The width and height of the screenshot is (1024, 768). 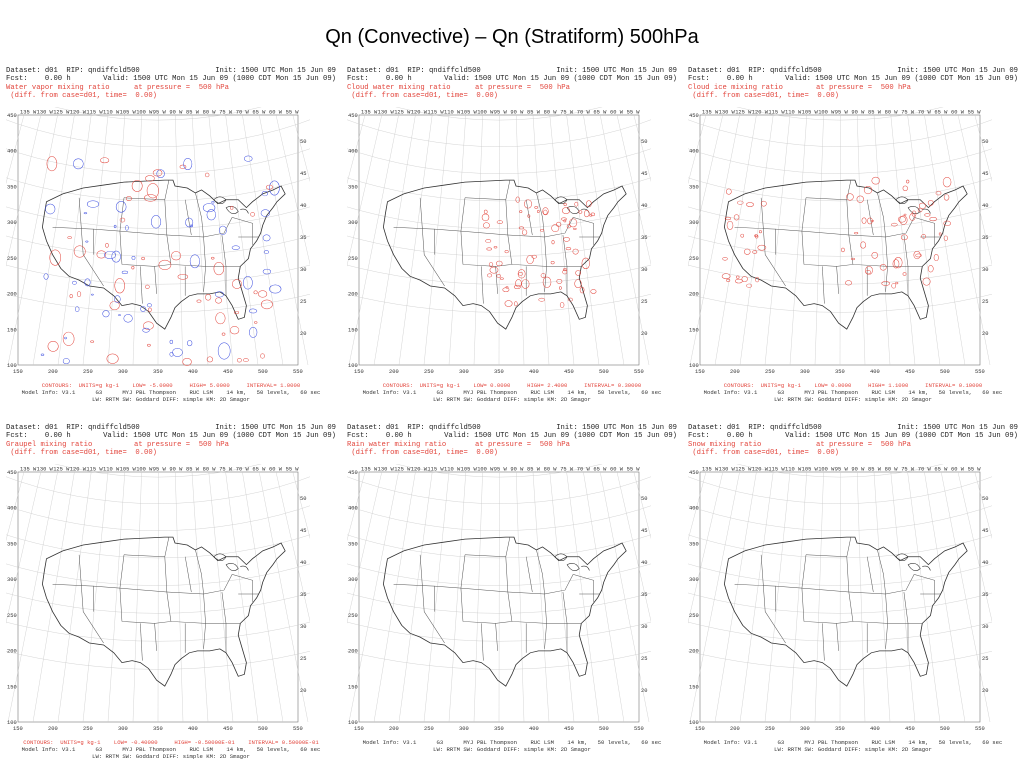 I want to click on x-tick-label: 350, so click(x=840, y=729).